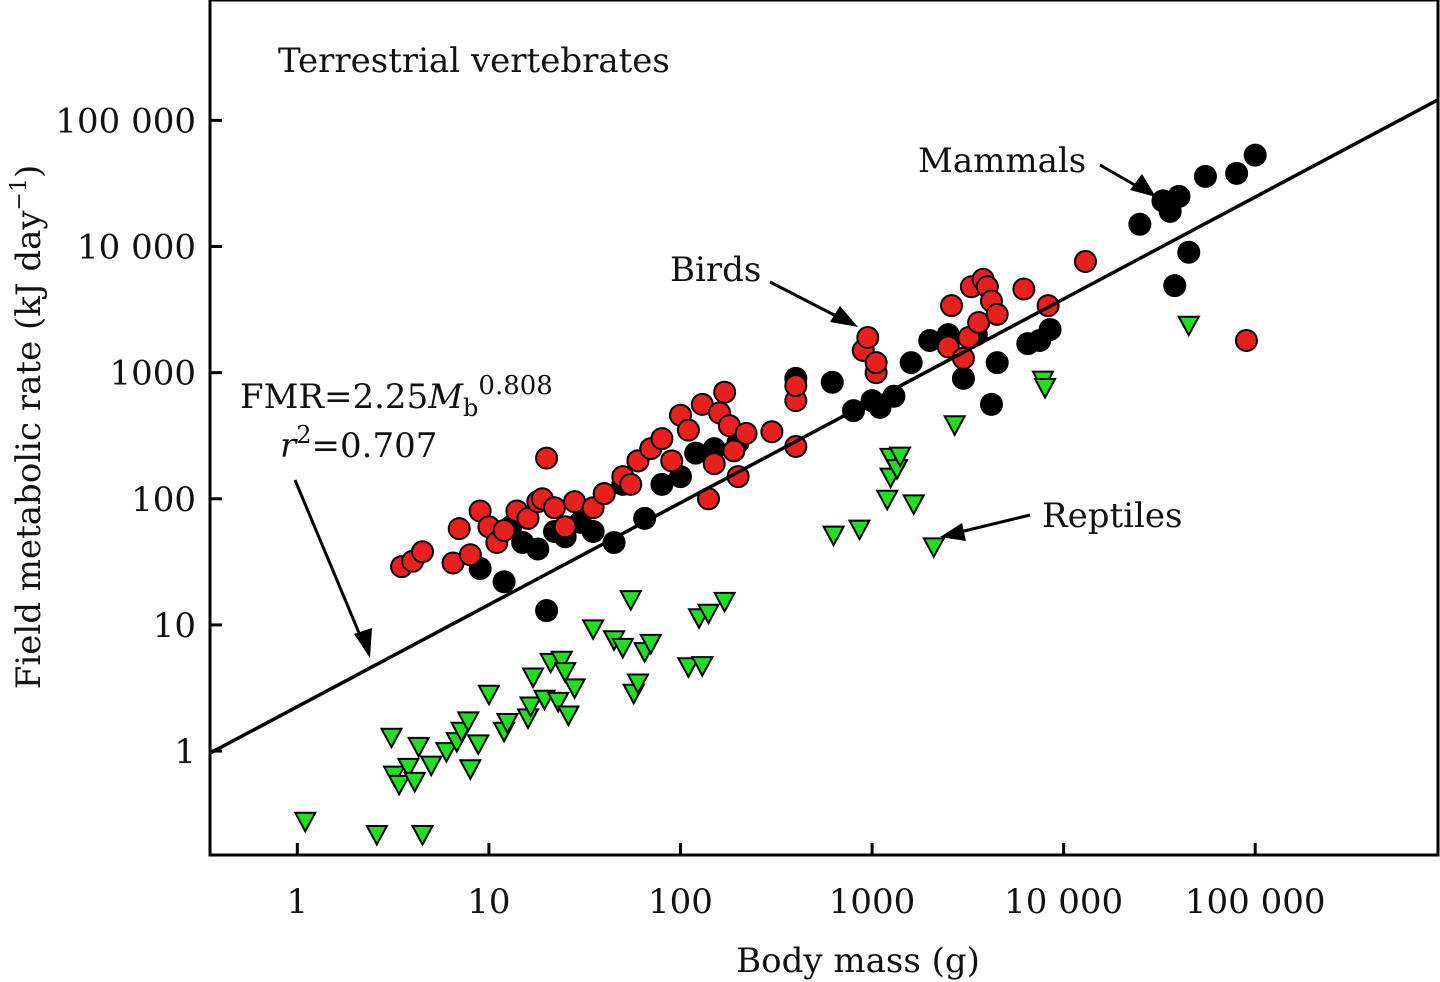 The image size is (1440, 982). What do you see at coordinates (953, 532) in the screenshot?
I see `reptiles-arrowhead` at bounding box center [953, 532].